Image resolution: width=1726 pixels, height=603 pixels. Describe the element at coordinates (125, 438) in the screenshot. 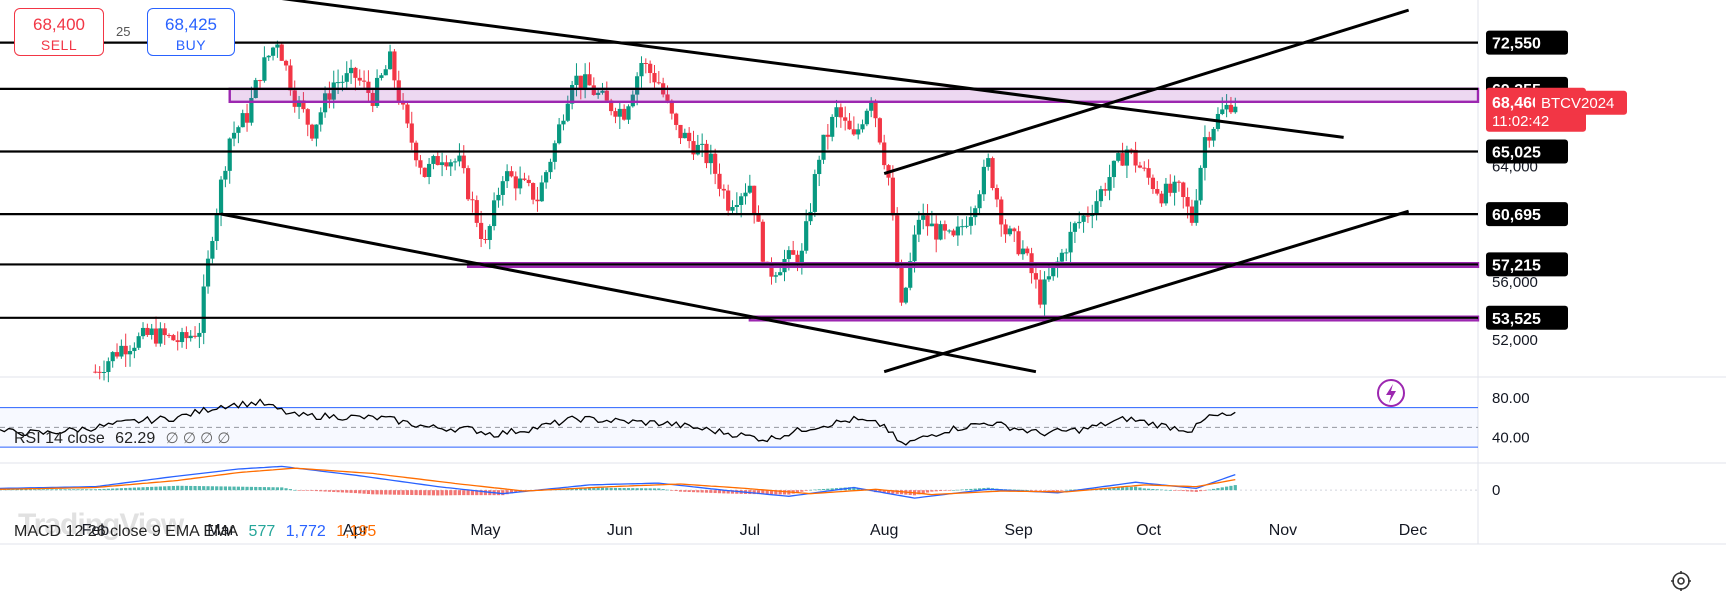

I see `rsi-legend: RSI 14 close 62.29 ∅ ∅ ∅ ∅` at that location.